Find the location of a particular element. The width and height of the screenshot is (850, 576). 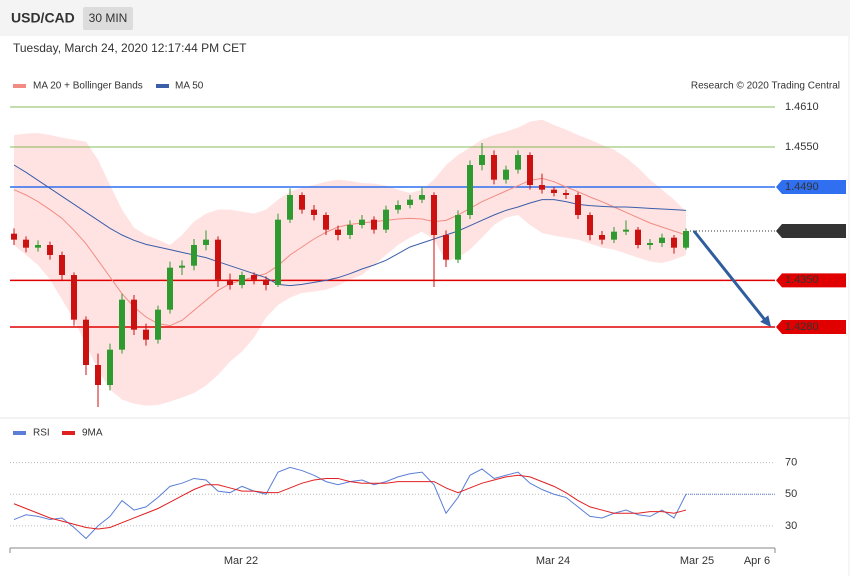

forecast-arrow is located at coordinates (729, 275).